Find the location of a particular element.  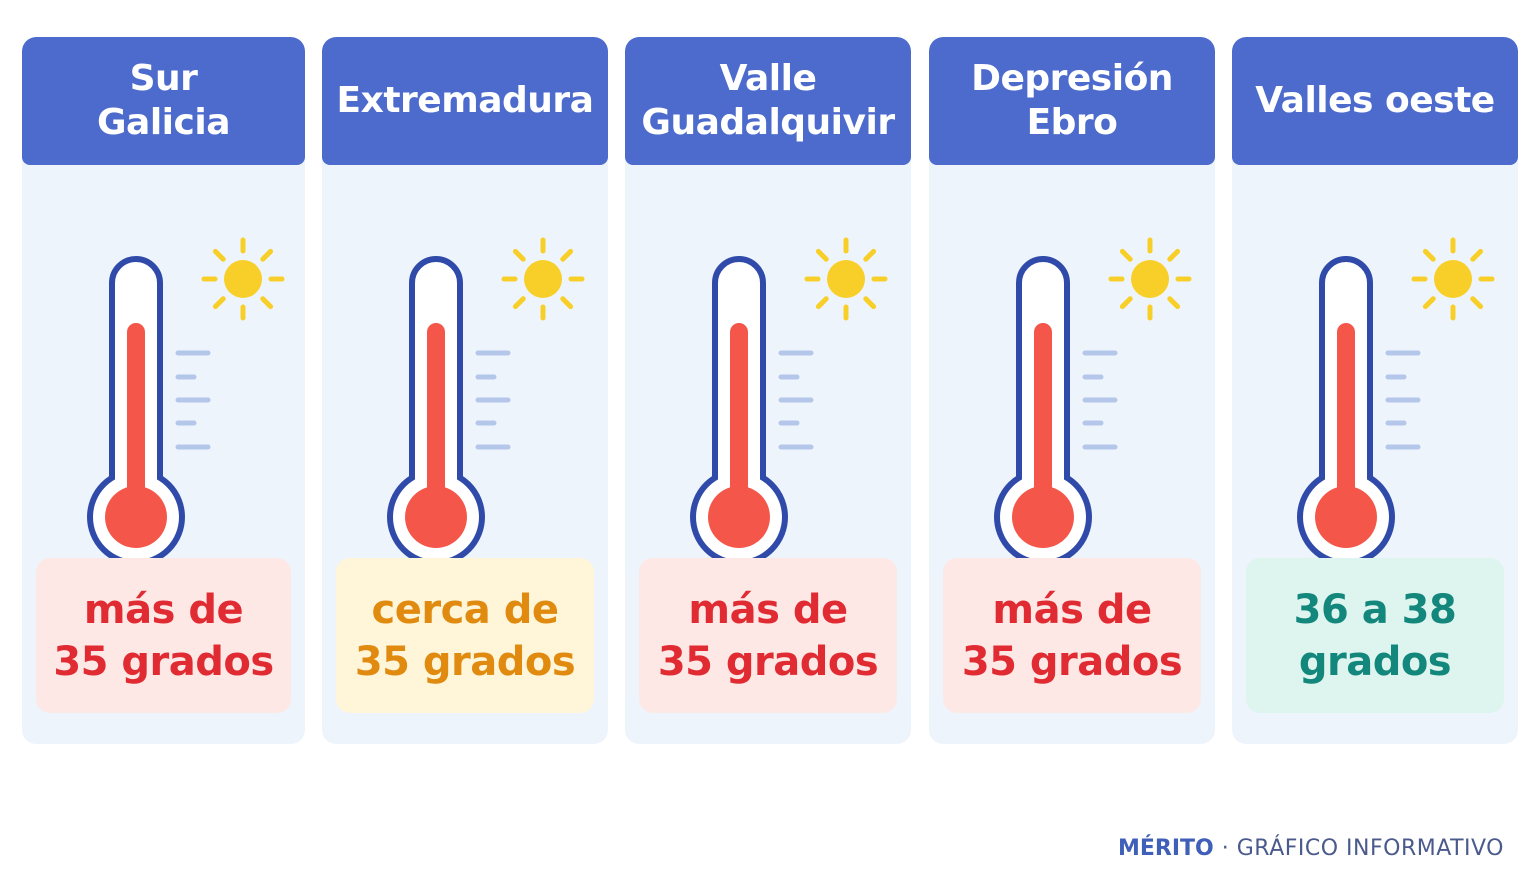

region-card-depresion-ebro: Depresión Ebro más de 35 grados is located at coordinates (1072, 390).